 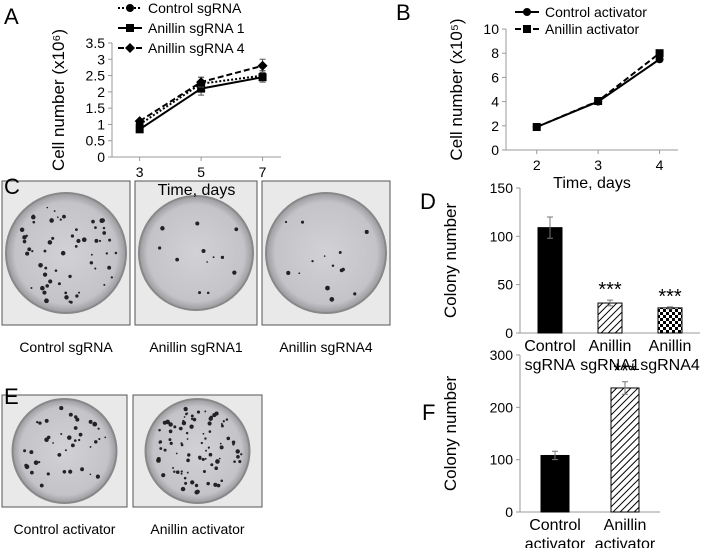 What do you see at coordinates (502, 355) in the screenshot?
I see `y-tick-label: 300` at bounding box center [502, 355].